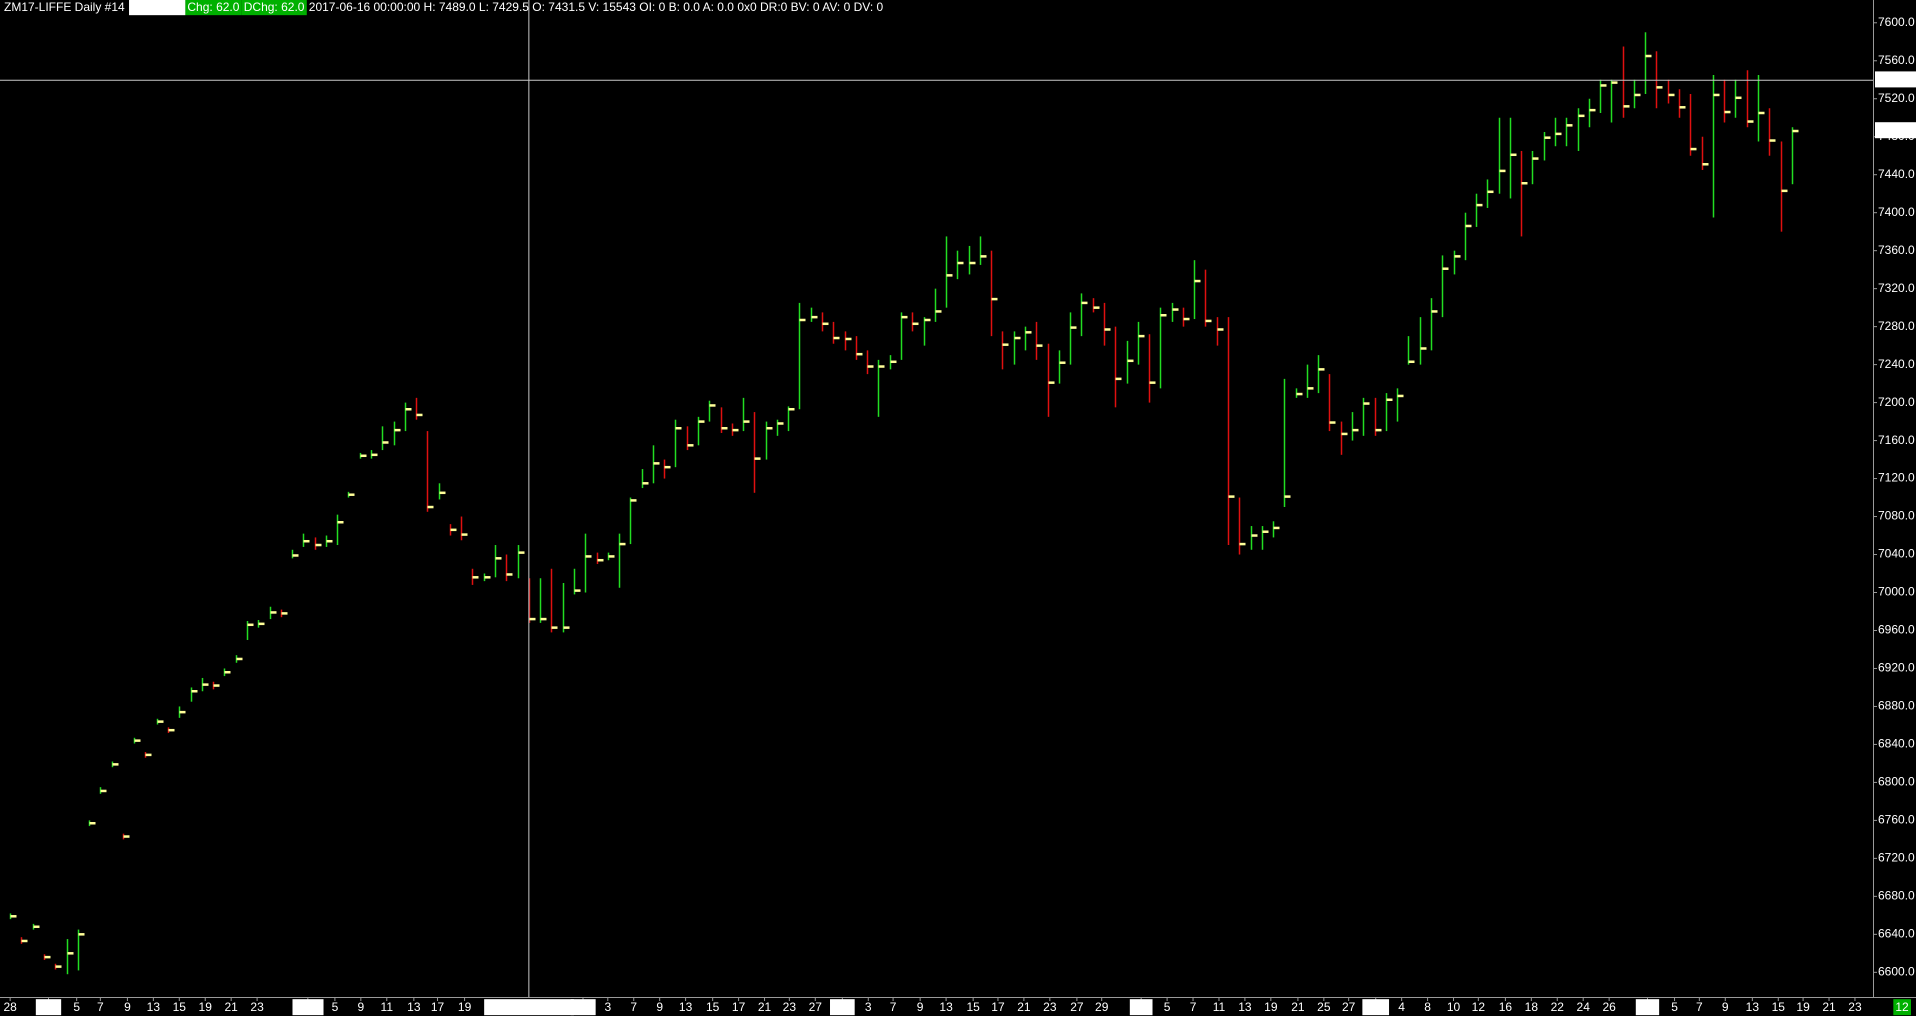 The height and width of the screenshot is (1016, 1916). I want to click on crosshair-price-label-box, so click(1895, 79).